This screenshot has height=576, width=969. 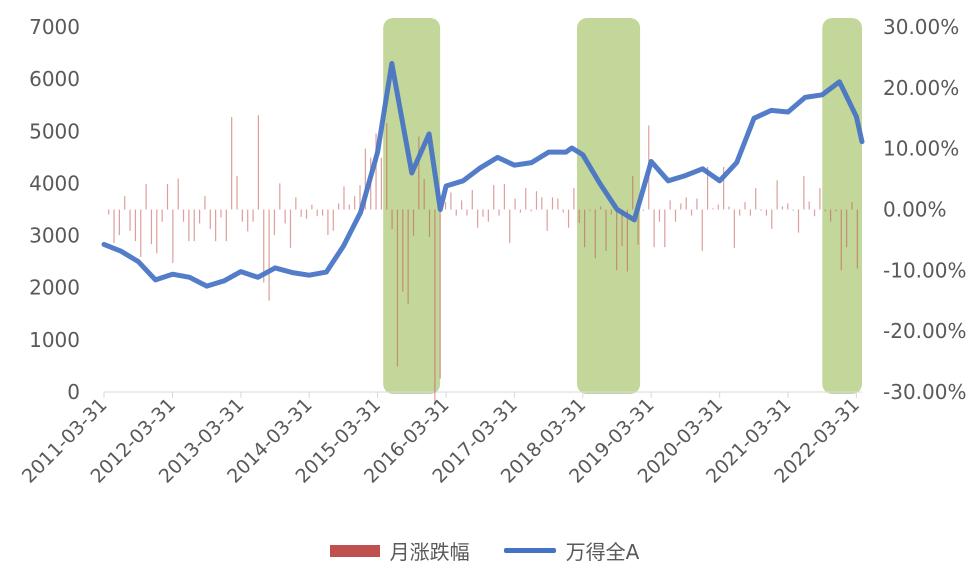 I want to click on y-left-tick-label: 3000, so click(x=54, y=236).